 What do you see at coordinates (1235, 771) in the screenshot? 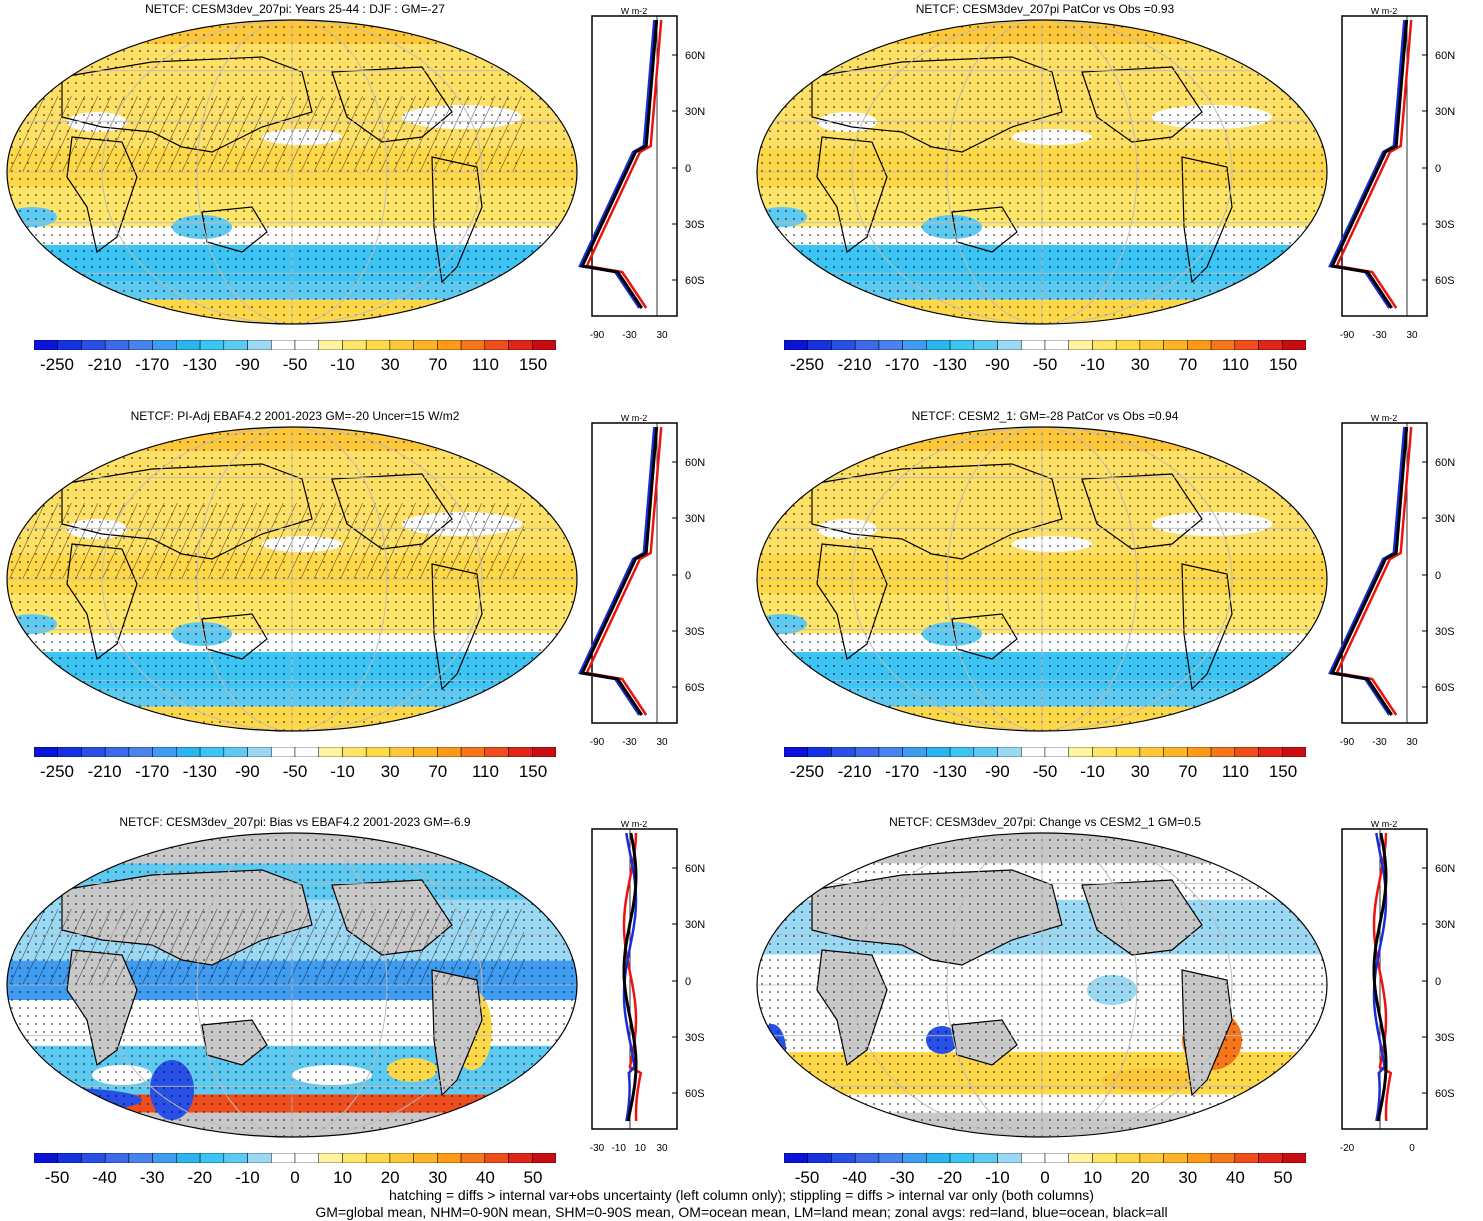
I see `colorbar-tick-label: 110` at bounding box center [1235, 771].